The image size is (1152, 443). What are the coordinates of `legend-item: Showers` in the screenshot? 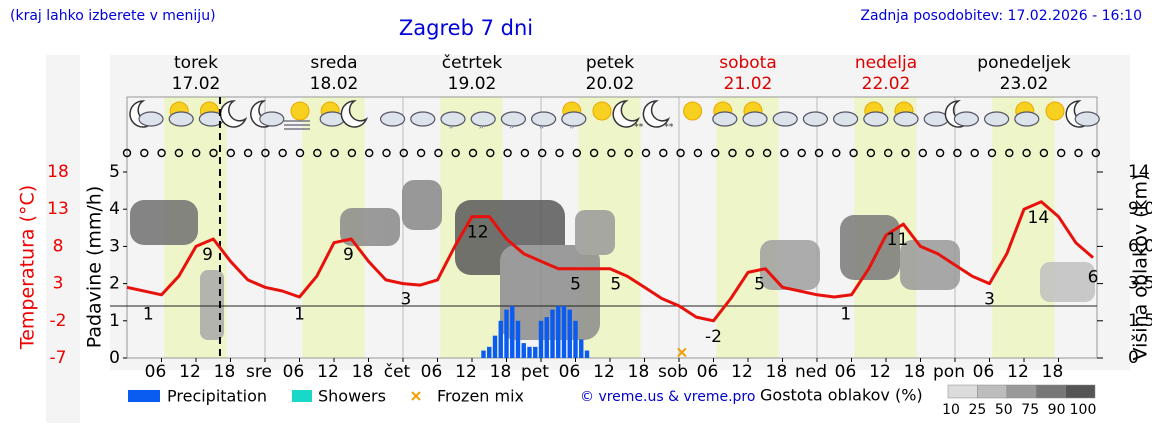 It's located at (339, 396).